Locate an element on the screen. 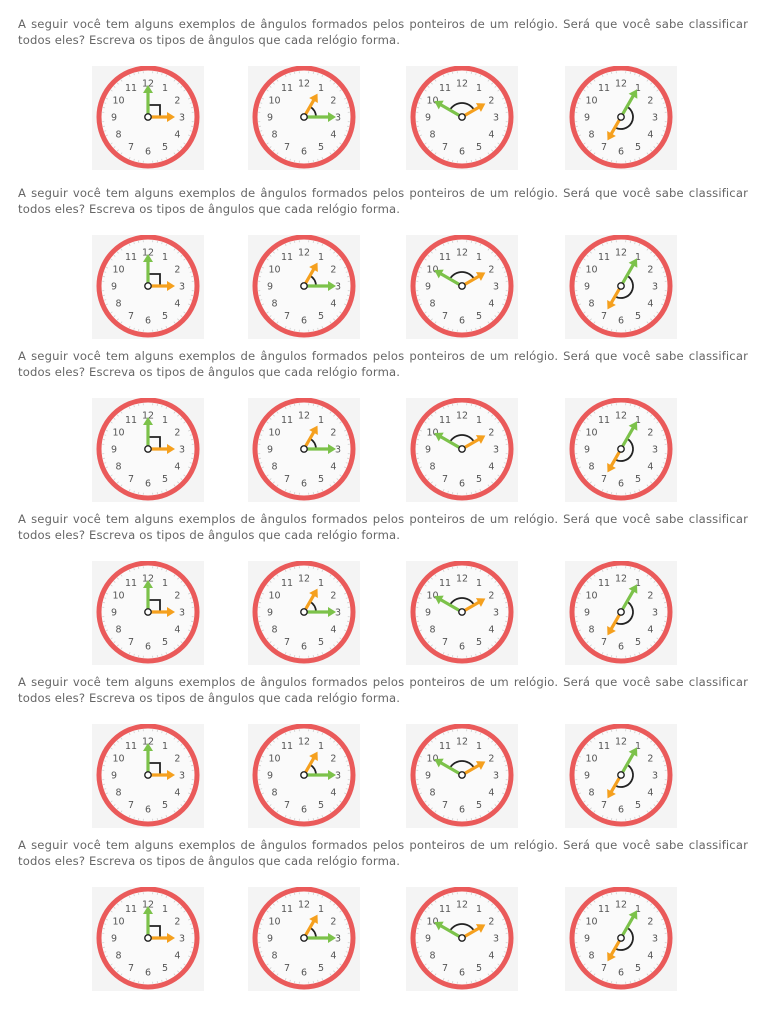  clock-number-9: 9 is located at coordinates (428, 776).